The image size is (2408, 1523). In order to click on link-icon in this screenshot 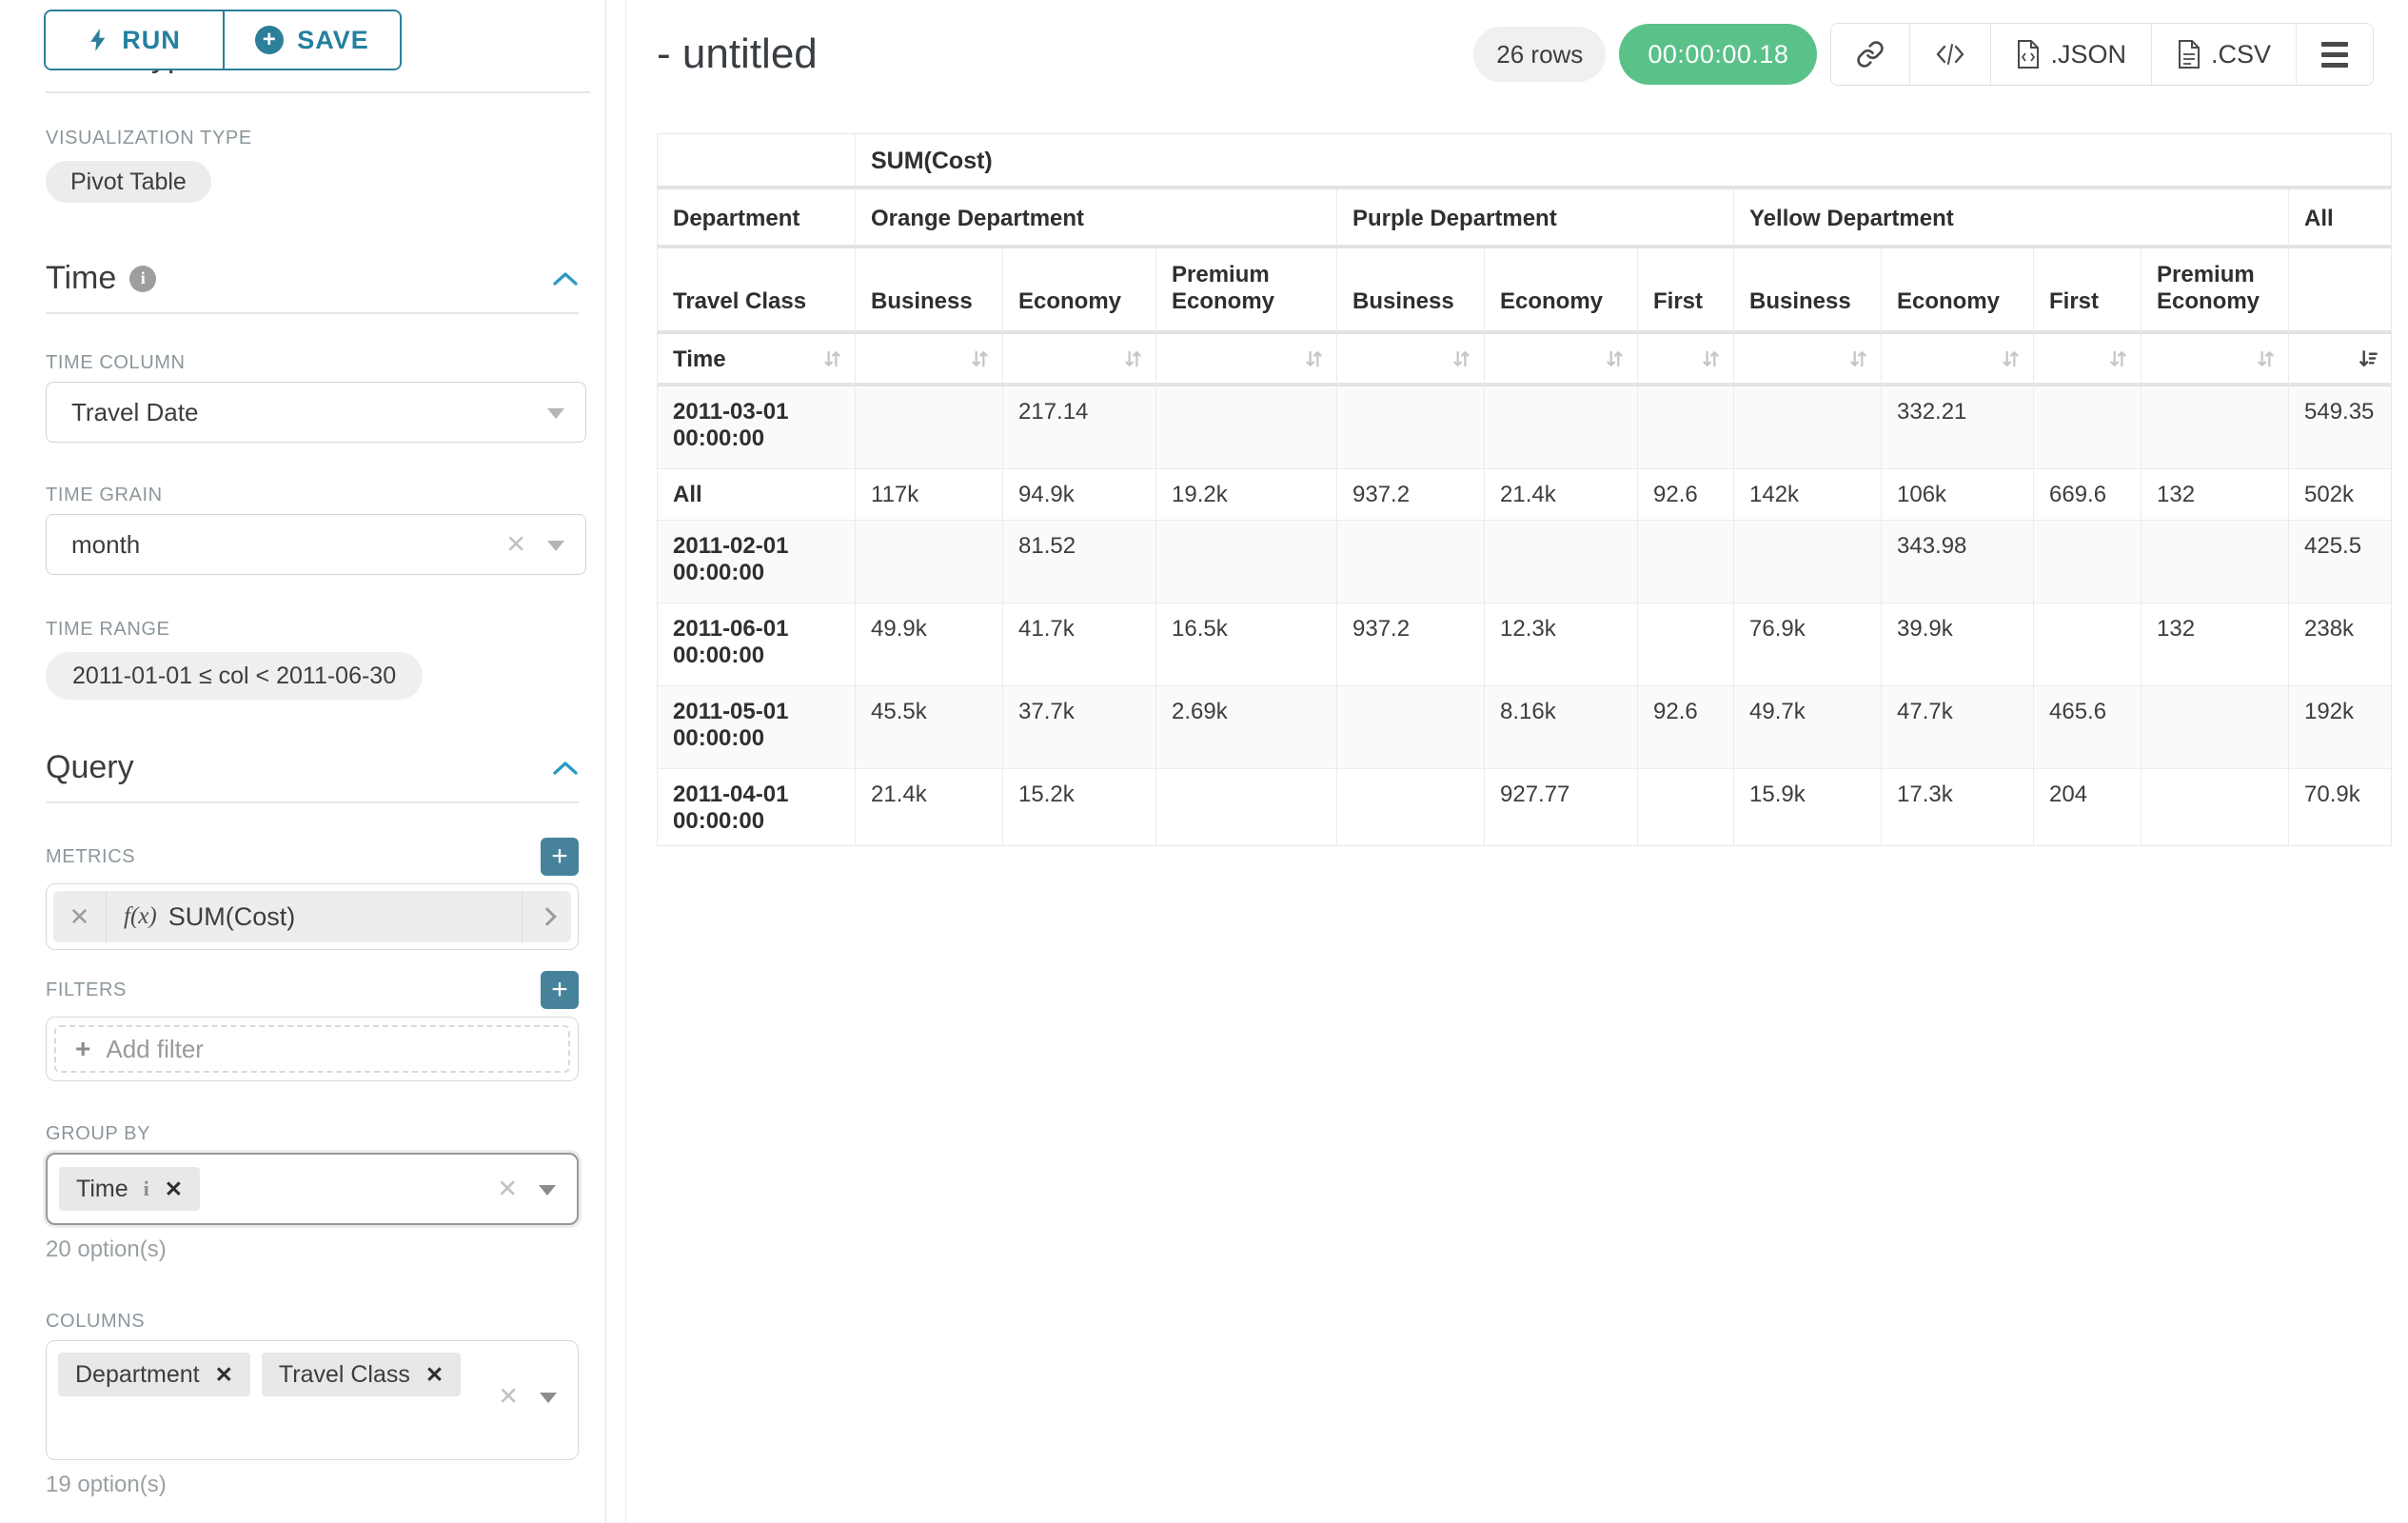, I will do `click(1871, 55)`.